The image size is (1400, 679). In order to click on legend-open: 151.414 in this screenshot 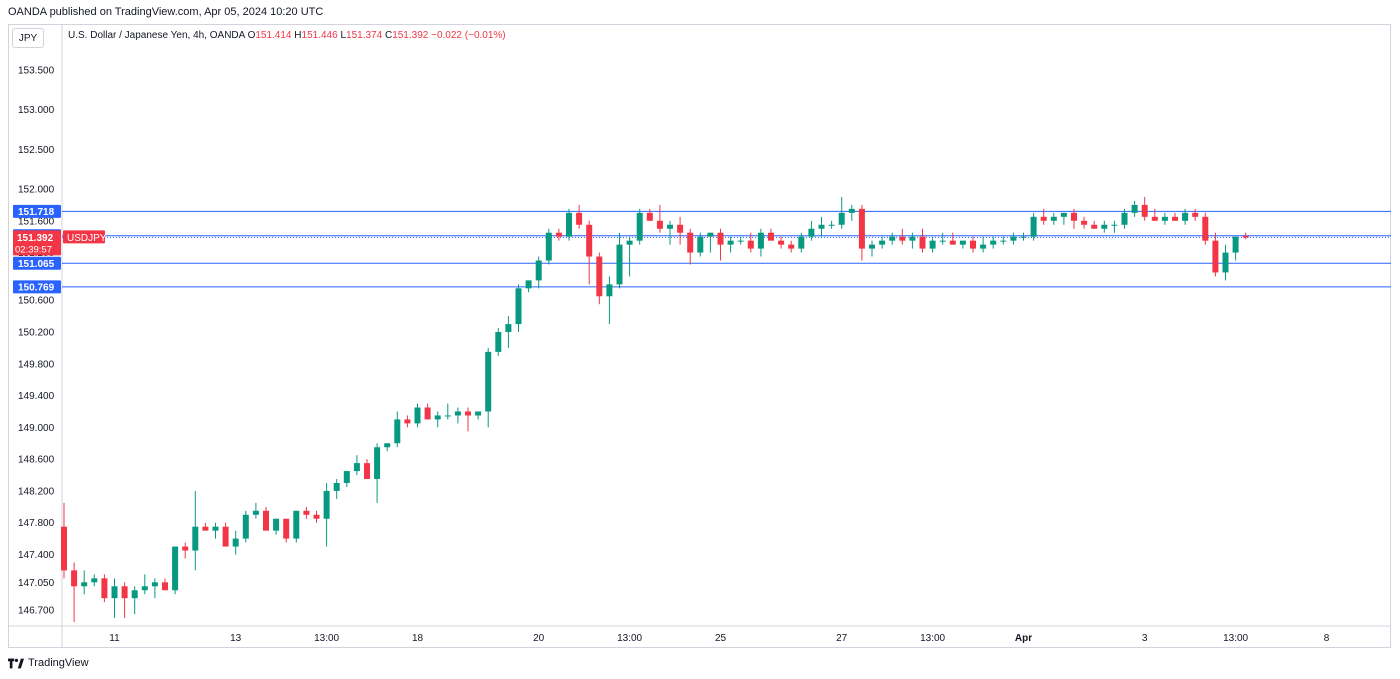, I will do `click(273, 35)`.